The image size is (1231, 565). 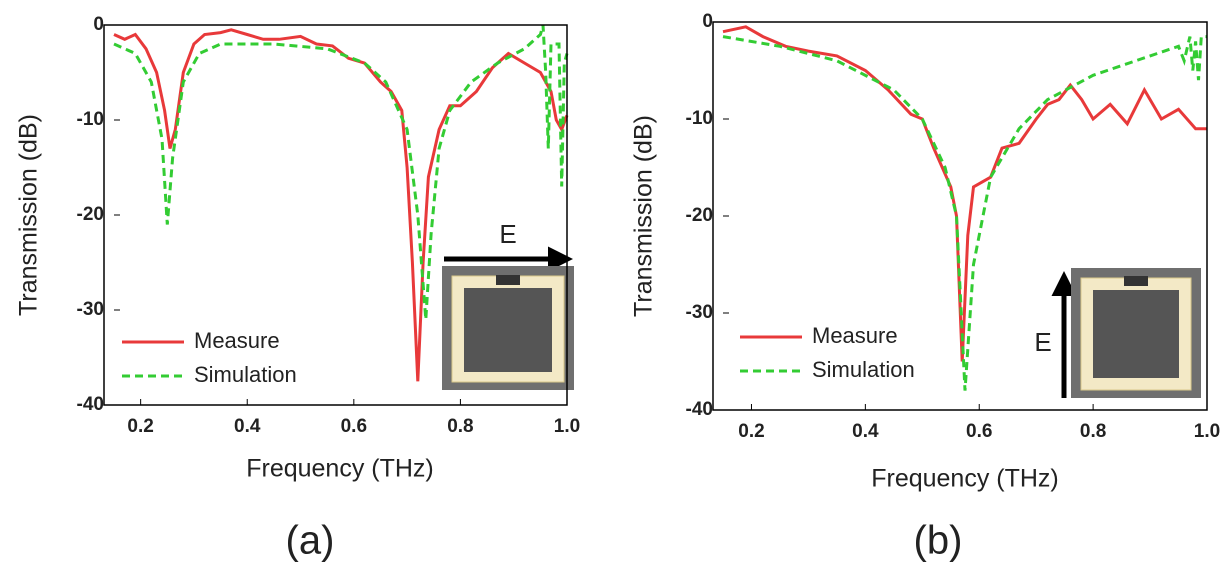 I want to click on inset-b, so click(x=1126, y=333).